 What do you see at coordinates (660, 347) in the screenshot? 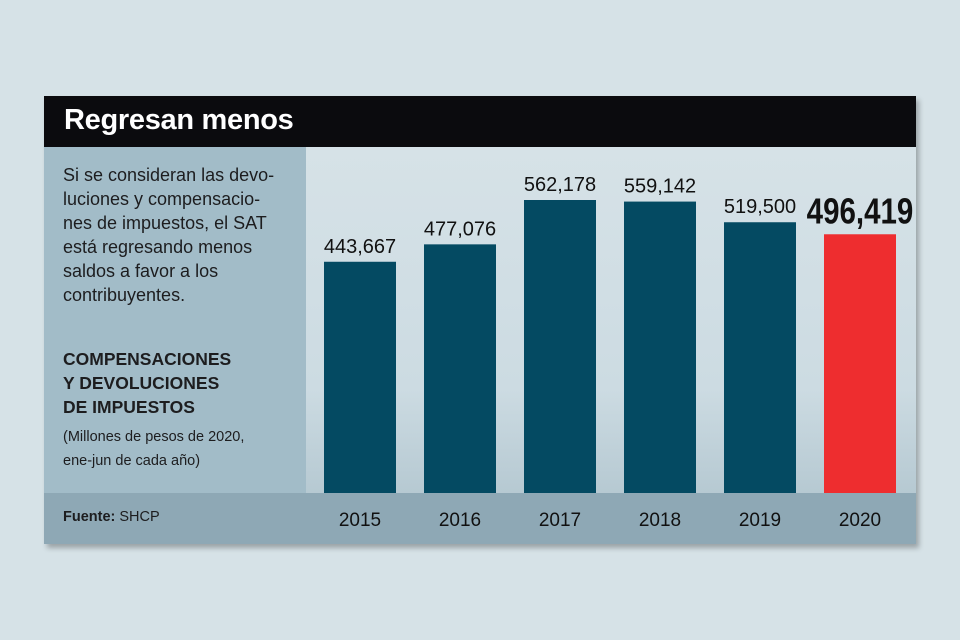
I see `bar-2018` at bounding box center [660, 347].